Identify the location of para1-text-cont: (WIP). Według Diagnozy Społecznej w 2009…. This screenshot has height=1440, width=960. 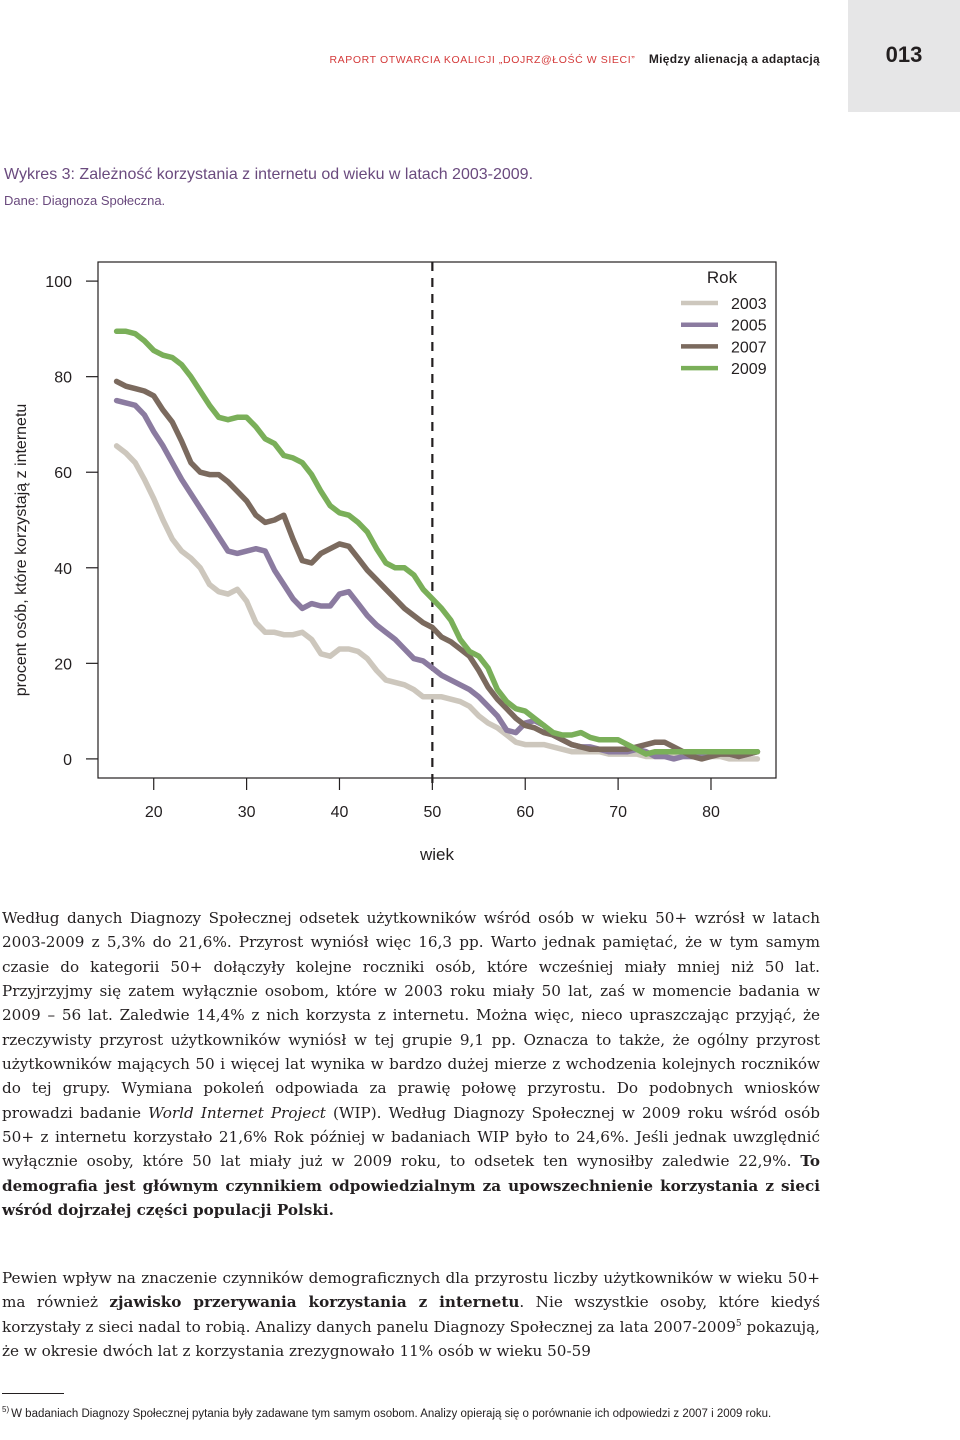
(411, 1137).